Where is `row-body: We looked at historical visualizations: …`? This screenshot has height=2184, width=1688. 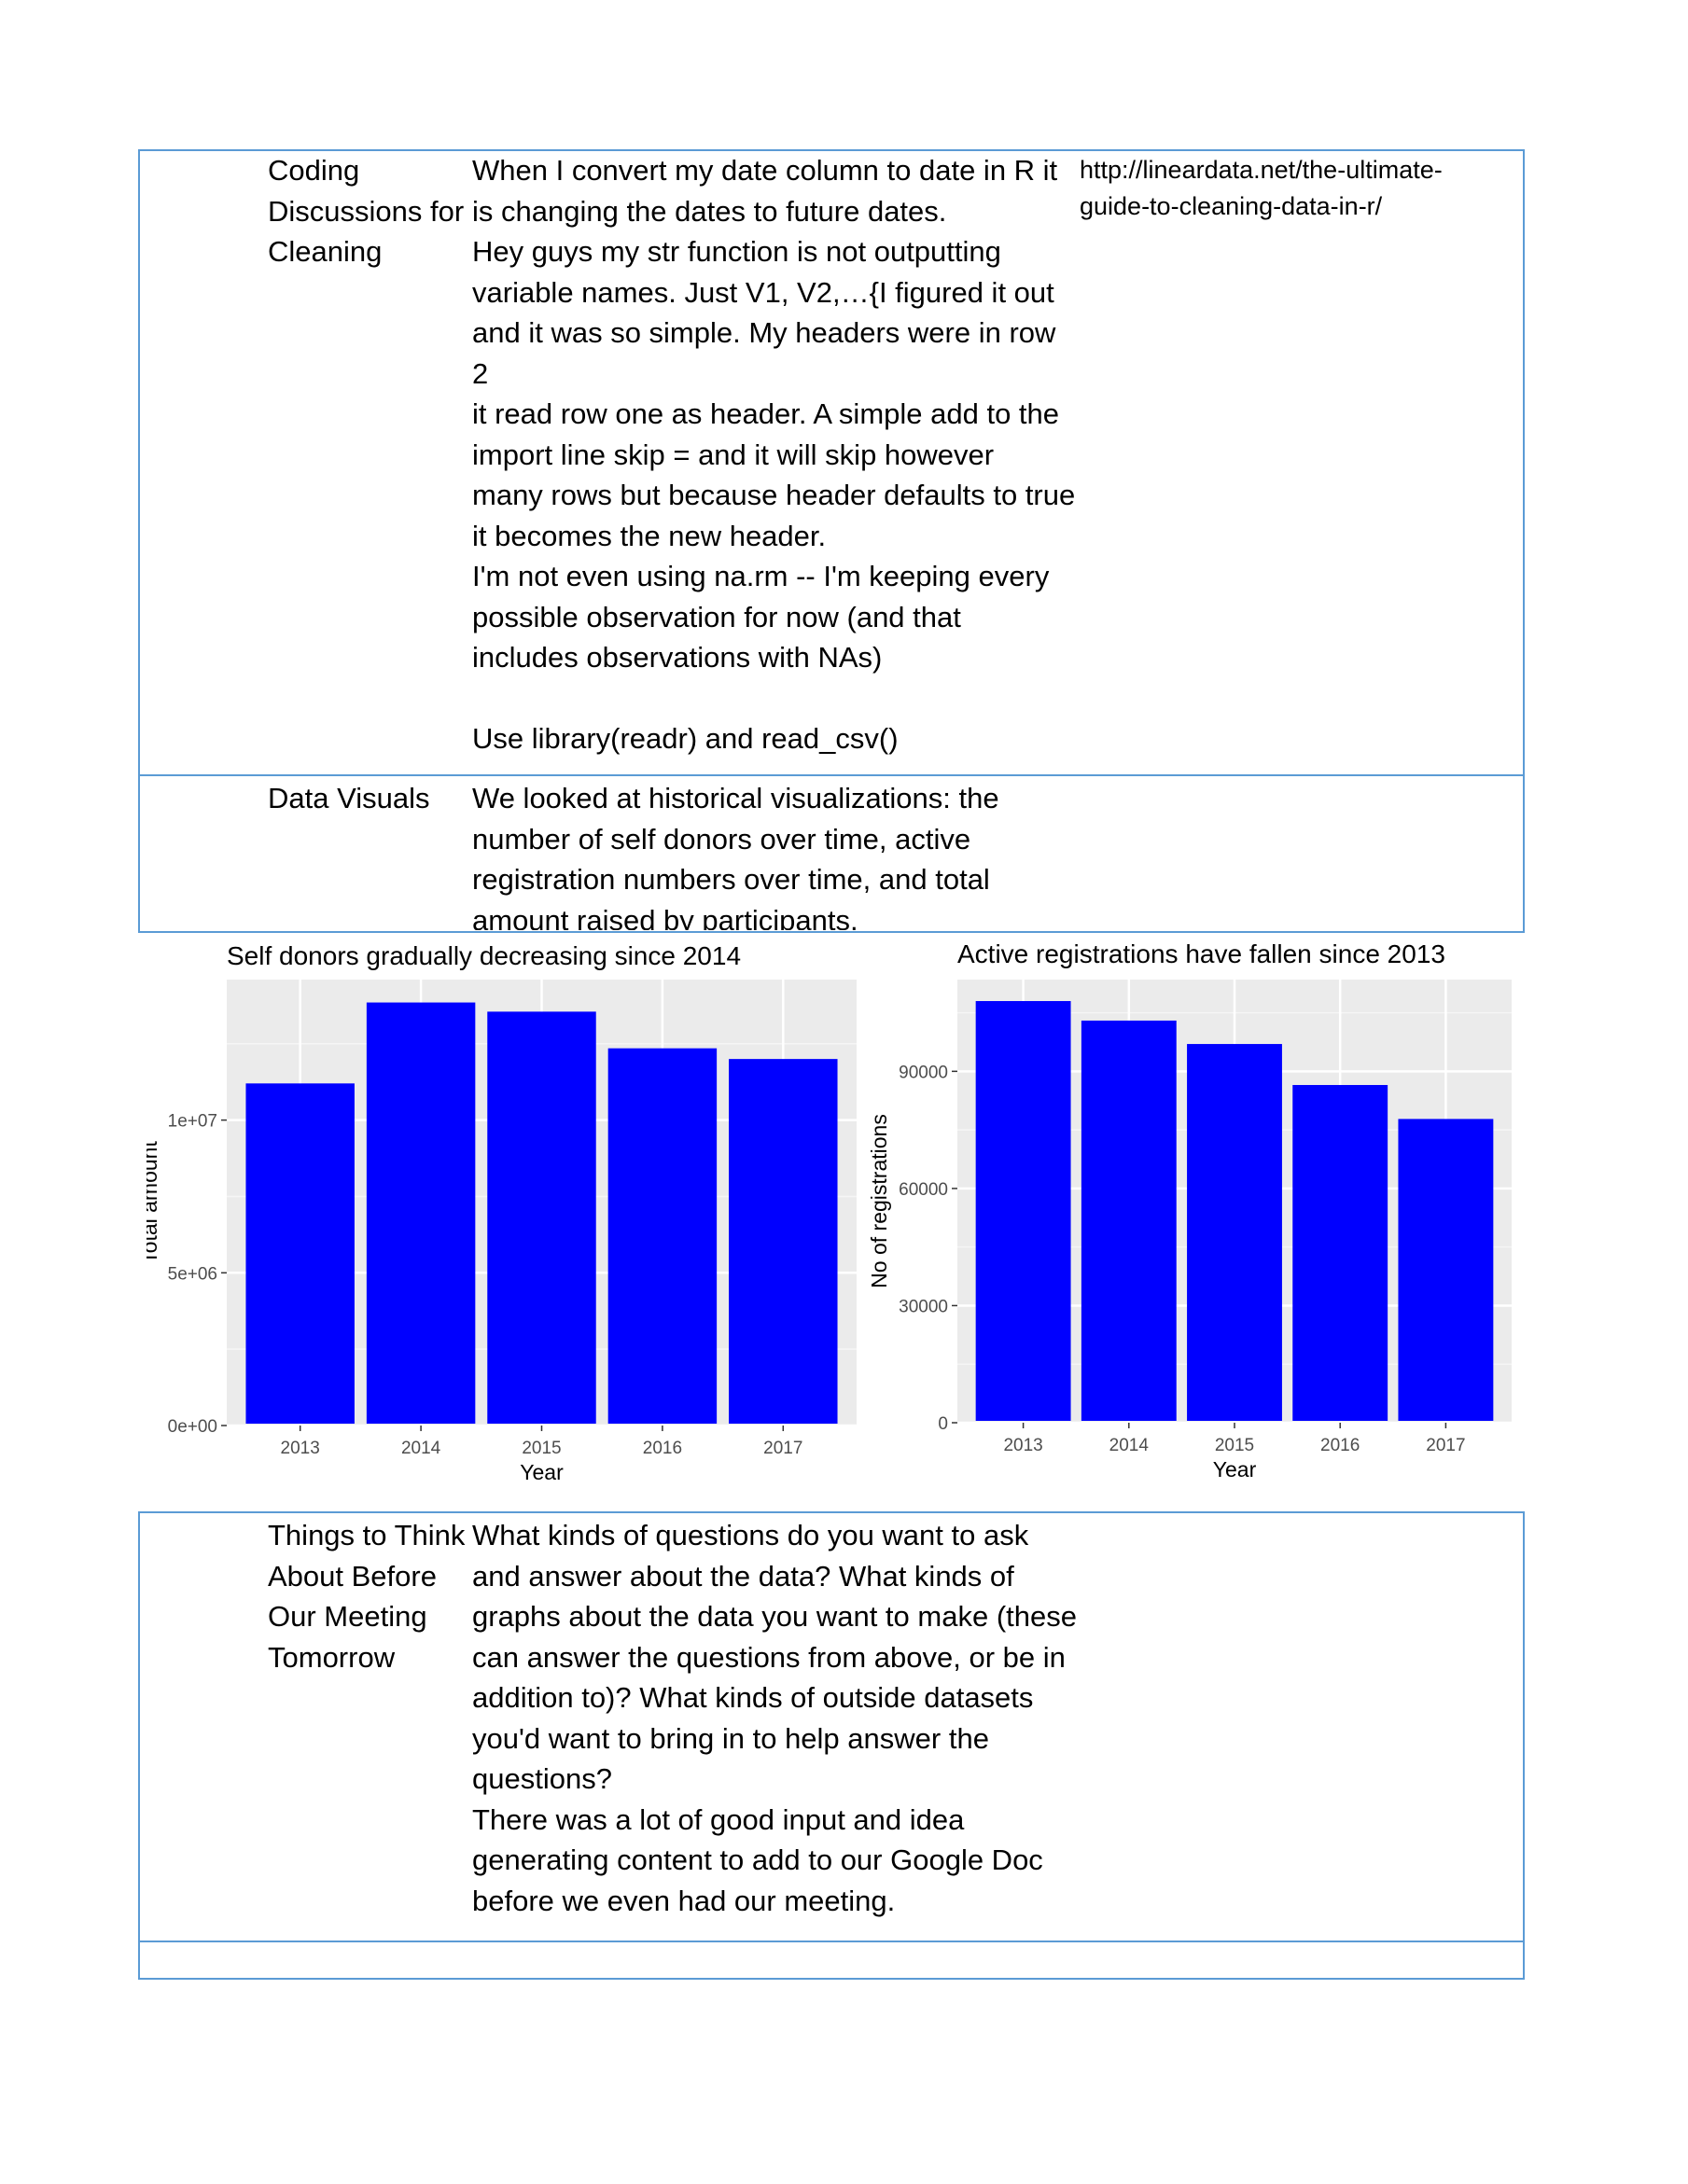 row-body: We looked at historical visualizations: … is located at coordinates (735, 856).